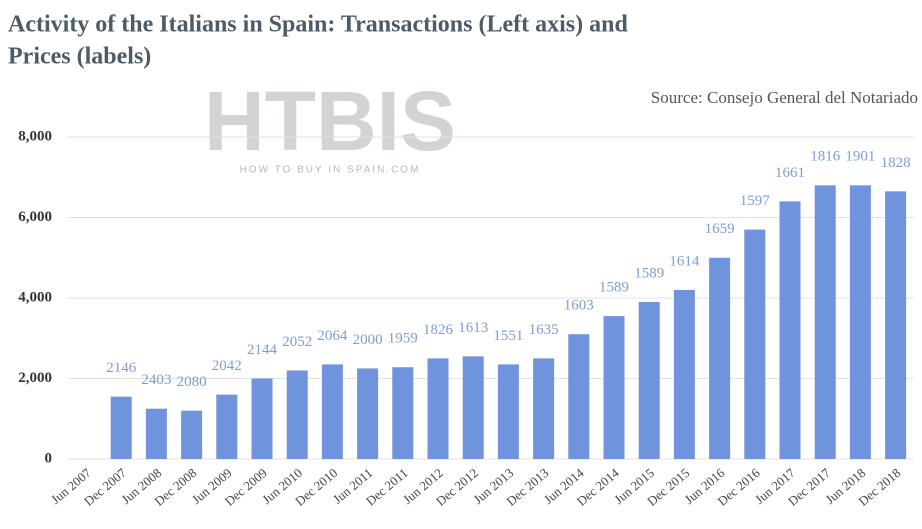 The height and width of the screenshot is (529, 922). What do you see at coordinates (297, 342) in the screenshot?
I see `price-label: 2052` at bounding box center [297, 342].